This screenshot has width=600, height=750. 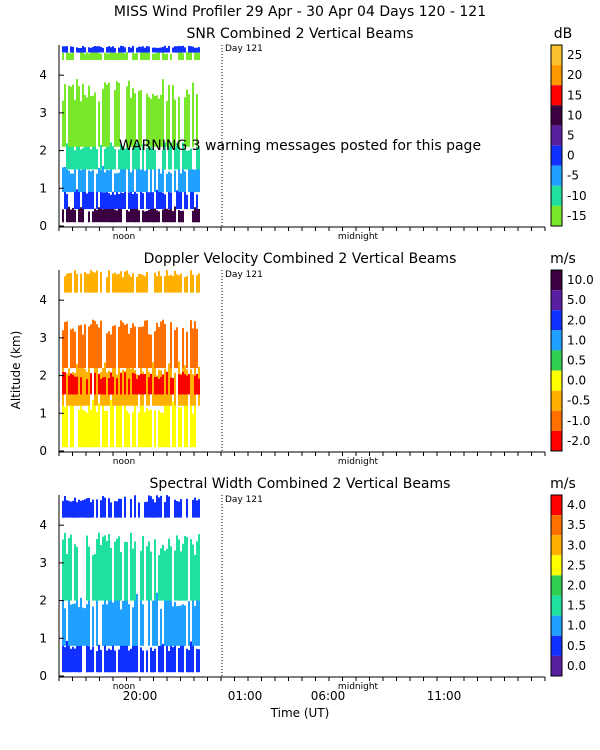 I want to click on y-tick-label: 2, so click(x=43, y=151).